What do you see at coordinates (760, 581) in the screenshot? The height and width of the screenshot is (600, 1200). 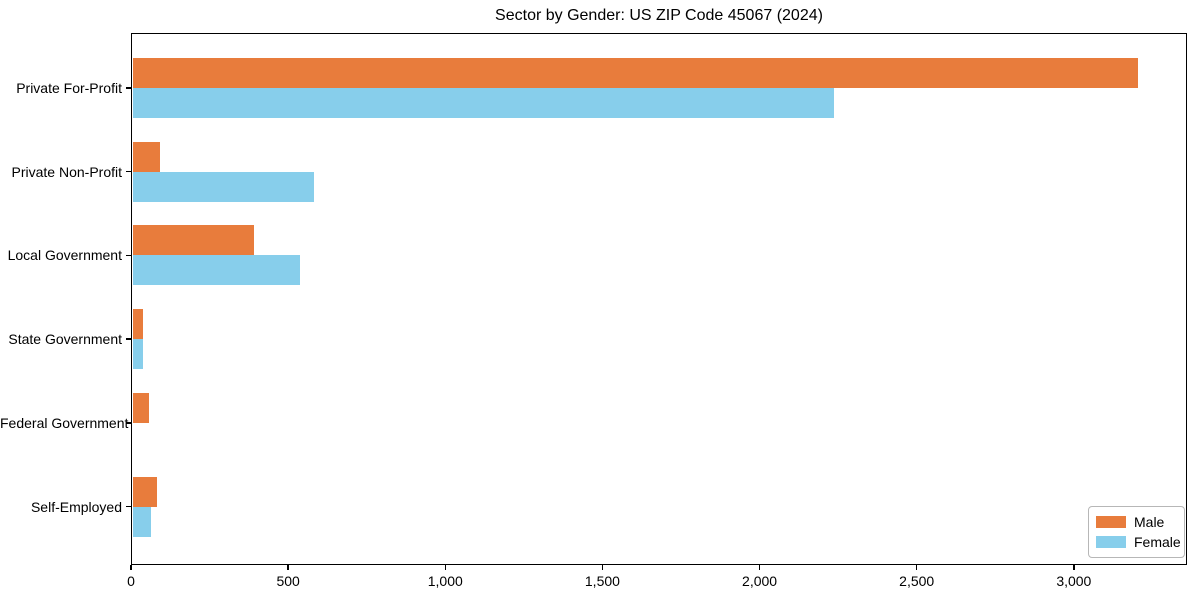 I see `x-tick-label: 2,000` at bounding box center [760, 581].